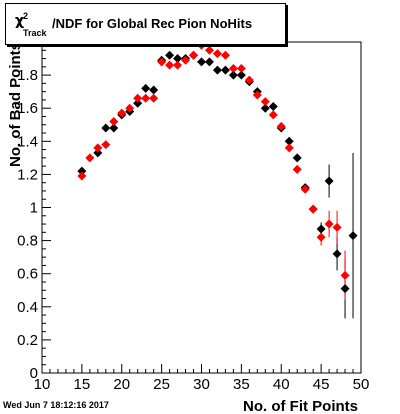 This screenshot has width=400, height=414. Describe the element at coordinates (27, 241) in the screenshot. I see `y-tick-label: 0.8` at that location.